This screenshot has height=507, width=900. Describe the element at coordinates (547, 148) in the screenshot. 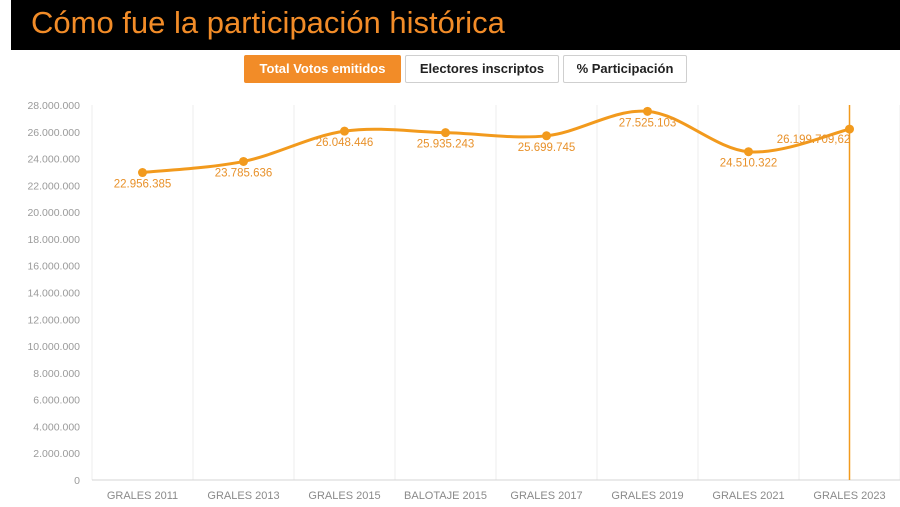

I see `data-label: 25.699.745` at that location.